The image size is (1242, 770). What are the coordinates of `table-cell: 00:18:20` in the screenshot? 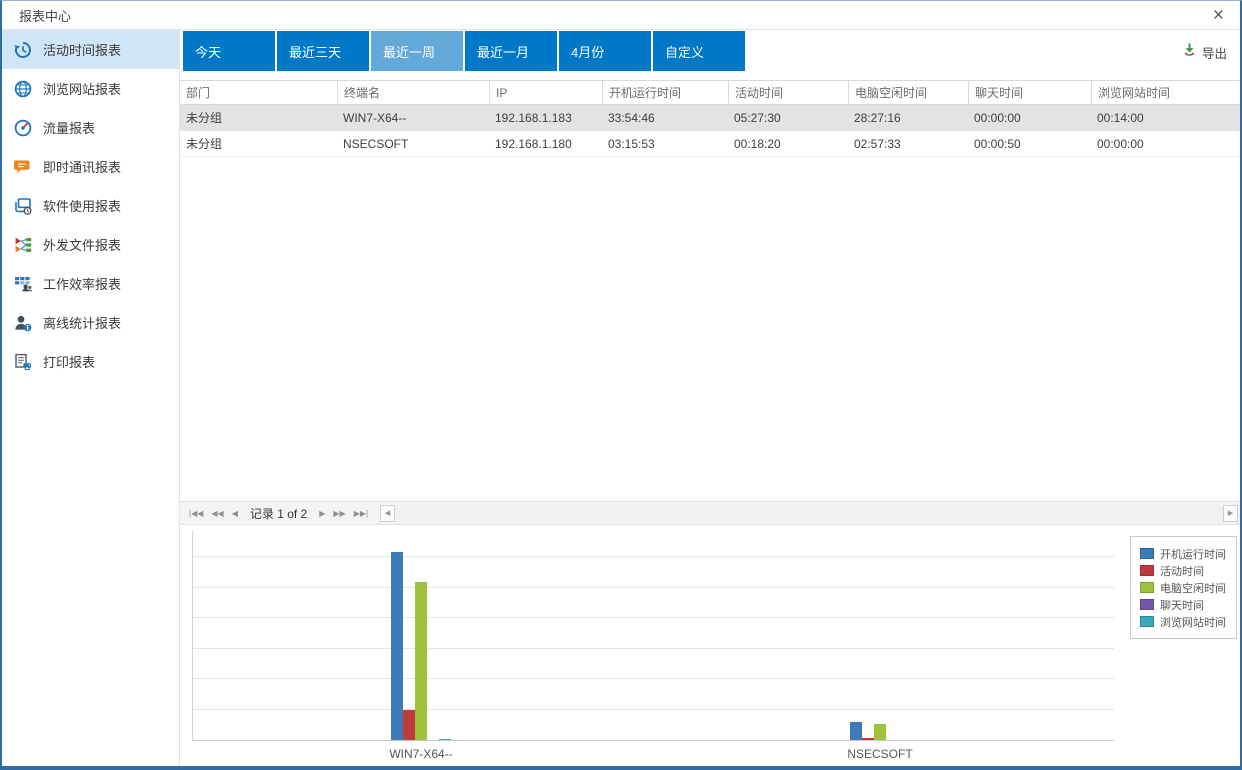 It's located at (757, 143).